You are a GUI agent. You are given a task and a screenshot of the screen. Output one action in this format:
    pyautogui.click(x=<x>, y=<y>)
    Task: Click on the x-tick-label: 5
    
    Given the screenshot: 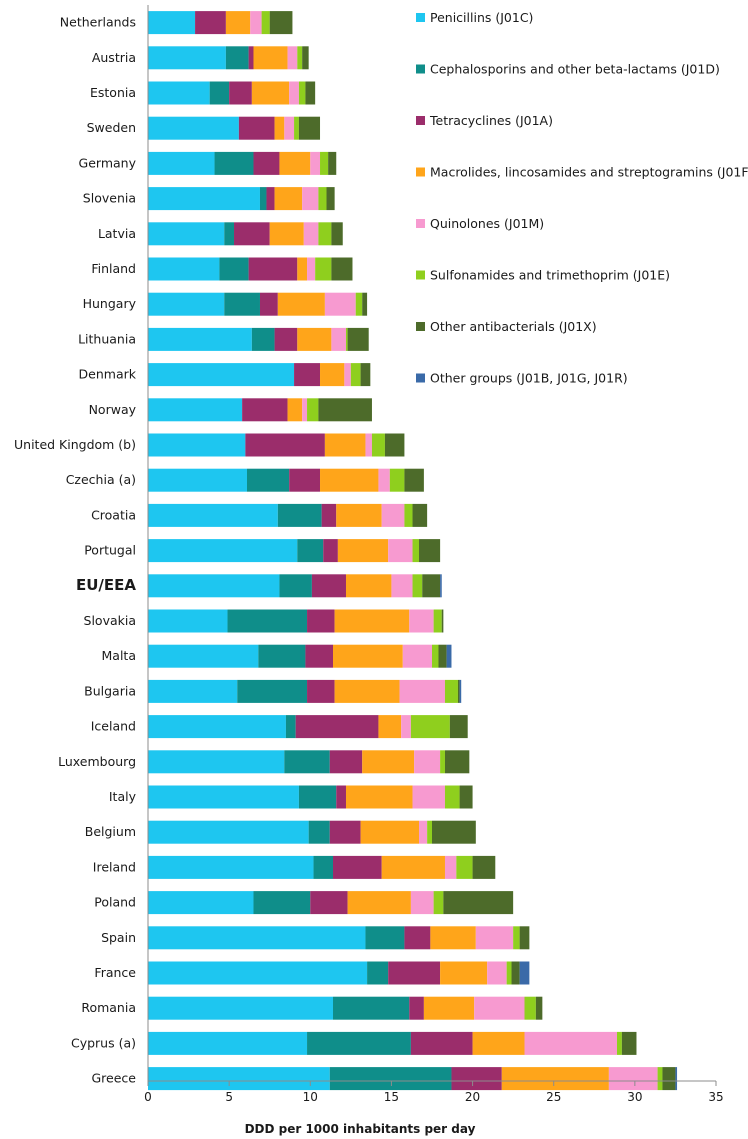 What is the action you would take?
    pyautogui.click(x=229, y=1097)
    